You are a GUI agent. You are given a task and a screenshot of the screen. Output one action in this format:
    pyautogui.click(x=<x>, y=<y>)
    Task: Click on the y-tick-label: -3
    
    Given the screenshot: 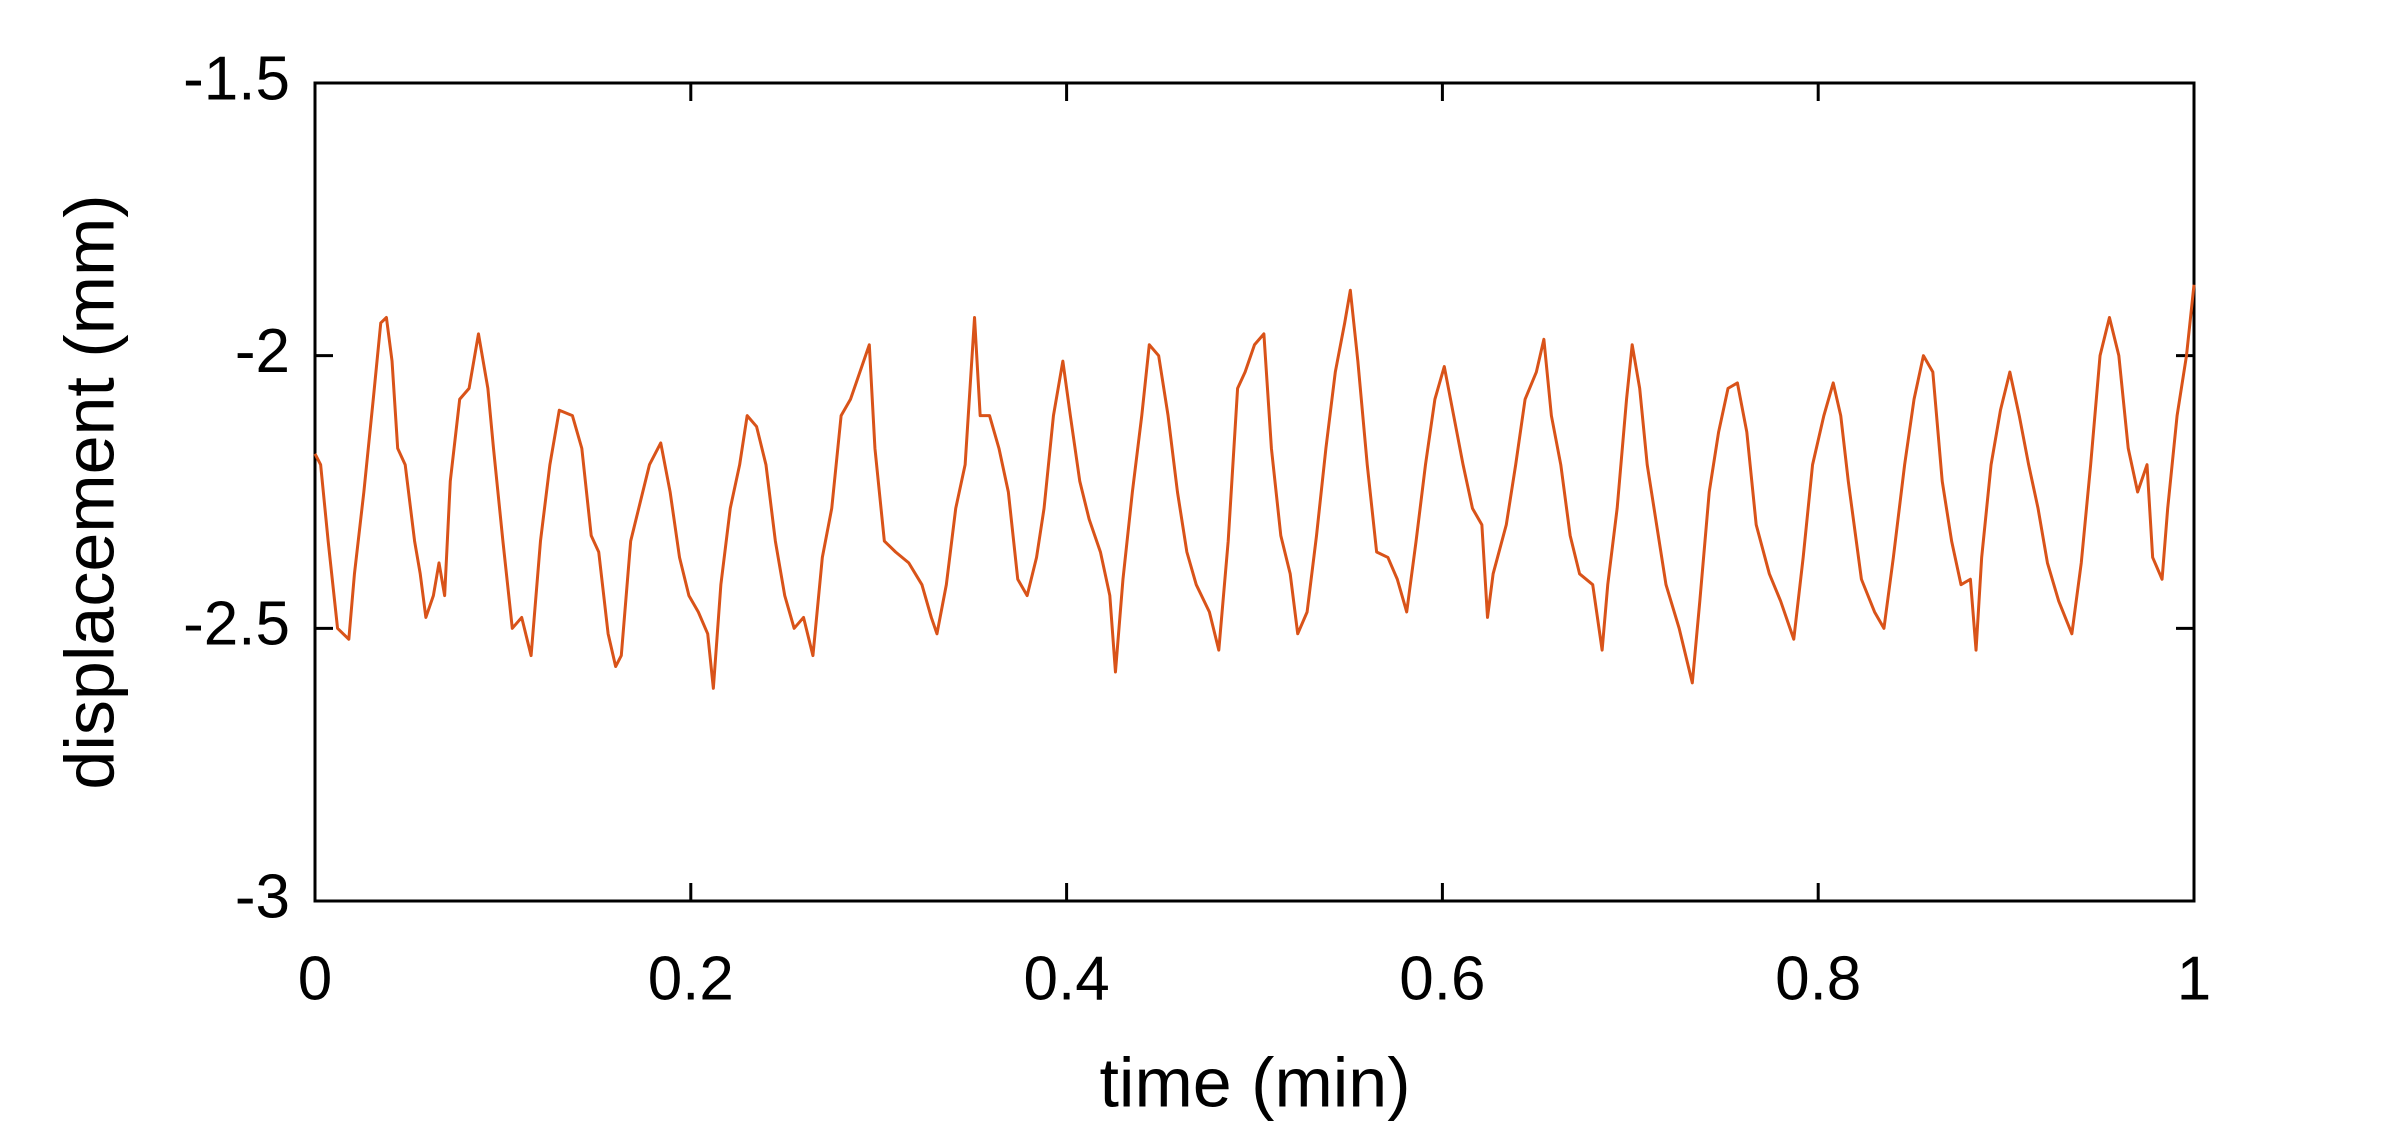 What is the action you would take?
    pyautogui.click(x=262, y=896)
    